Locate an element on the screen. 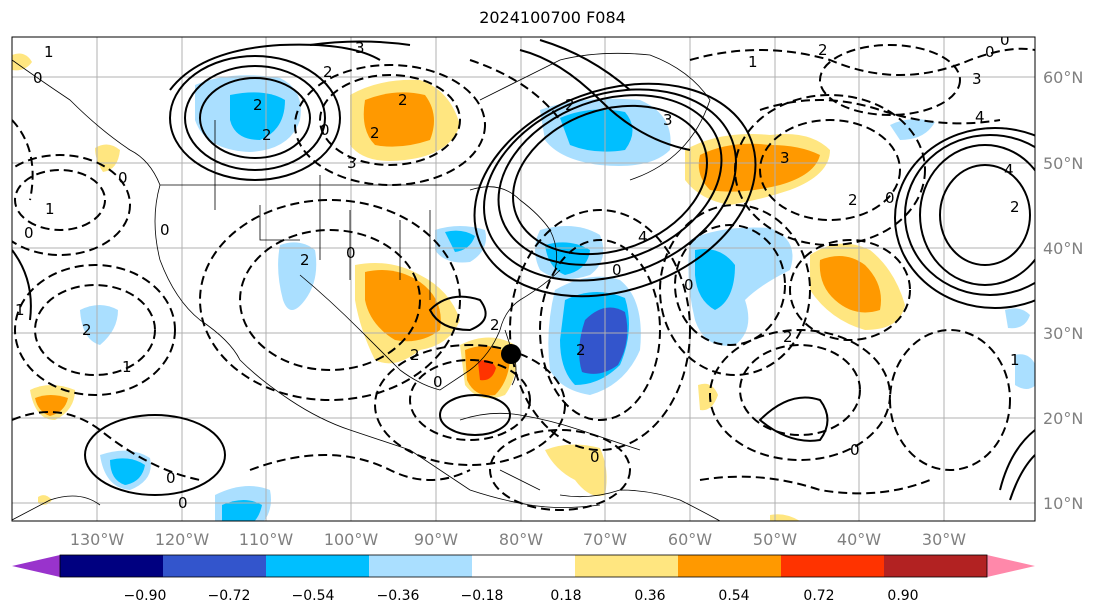  colorbar-tick-label: −0.18 is located at coordinates (482, 596).